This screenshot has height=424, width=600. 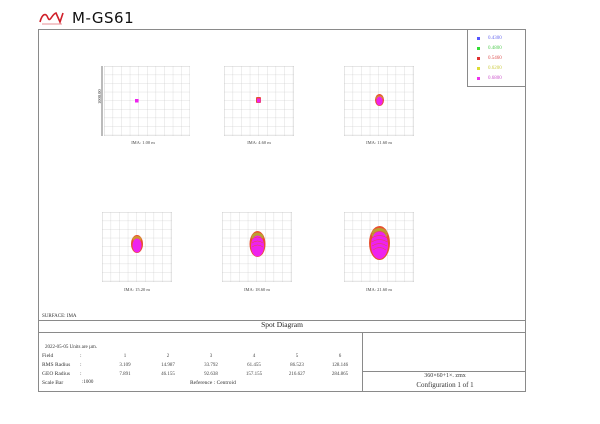 I want to click on rms-value: 33.792, so click(x=211, y=365).